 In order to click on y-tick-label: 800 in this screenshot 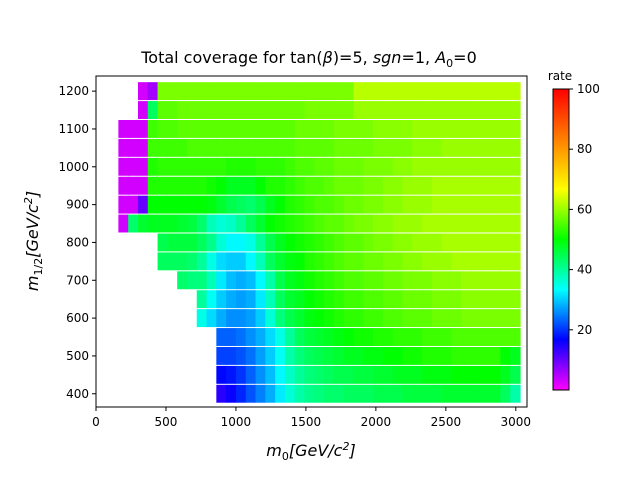, I will do `click(77, 242)`.